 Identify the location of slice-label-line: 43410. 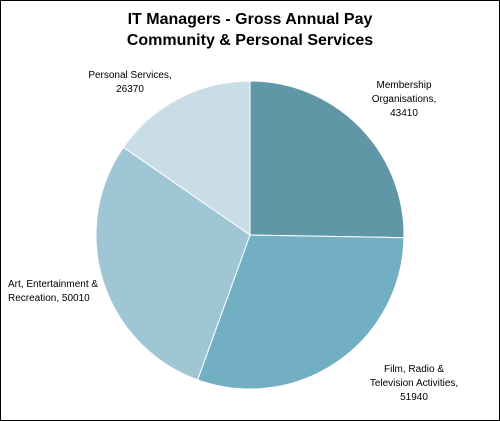
(404, 113).